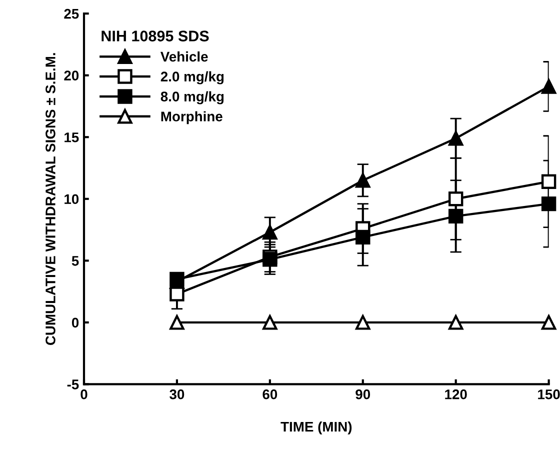 The image size is (560, 452). What do you see at coordinates (192, 77) in the screenshot?
I see `legend-label: 2.0 mg/kg` at bounding box center [192, 77].